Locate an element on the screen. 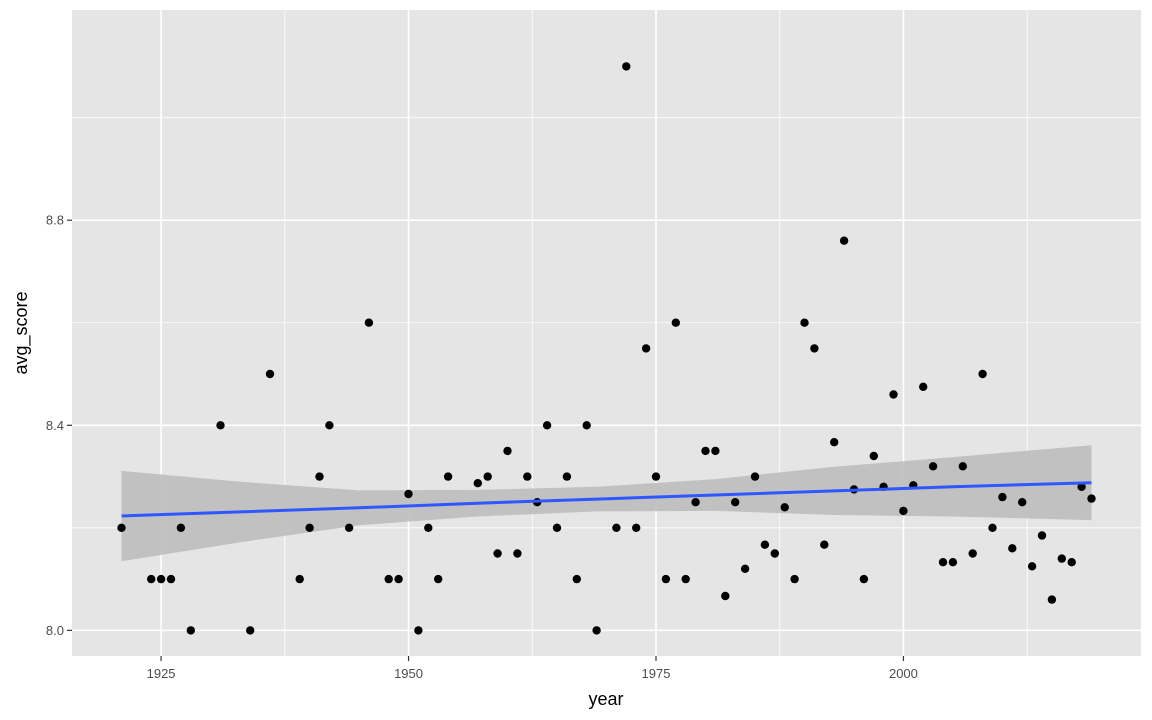 Image resolution: width=1152 pixels, height=720 pixels. x-tick-label: 2000 is located at coordinates (903, 673).